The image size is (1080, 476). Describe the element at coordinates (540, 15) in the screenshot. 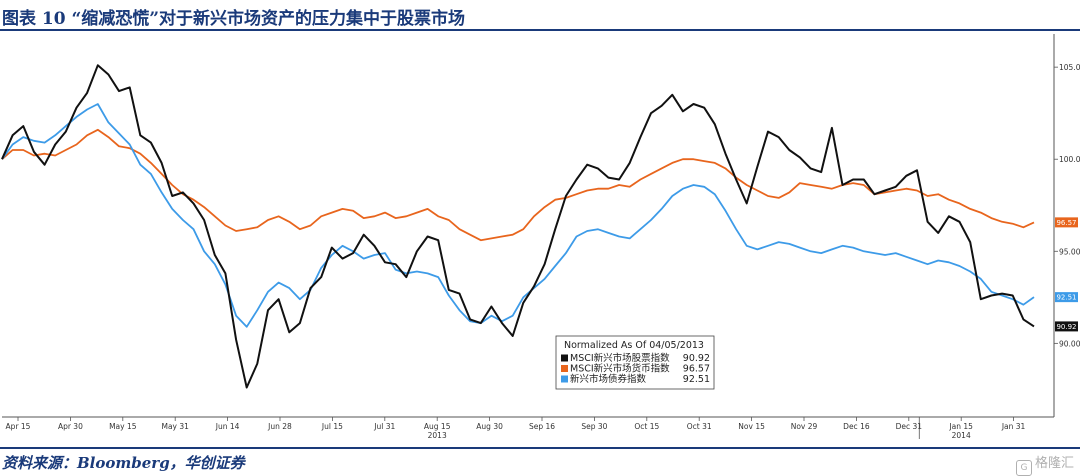

I see `title-bar: 图表 10 “缩减恐慌”对于新兴市场资产的压力集中于股票市场` at that location.